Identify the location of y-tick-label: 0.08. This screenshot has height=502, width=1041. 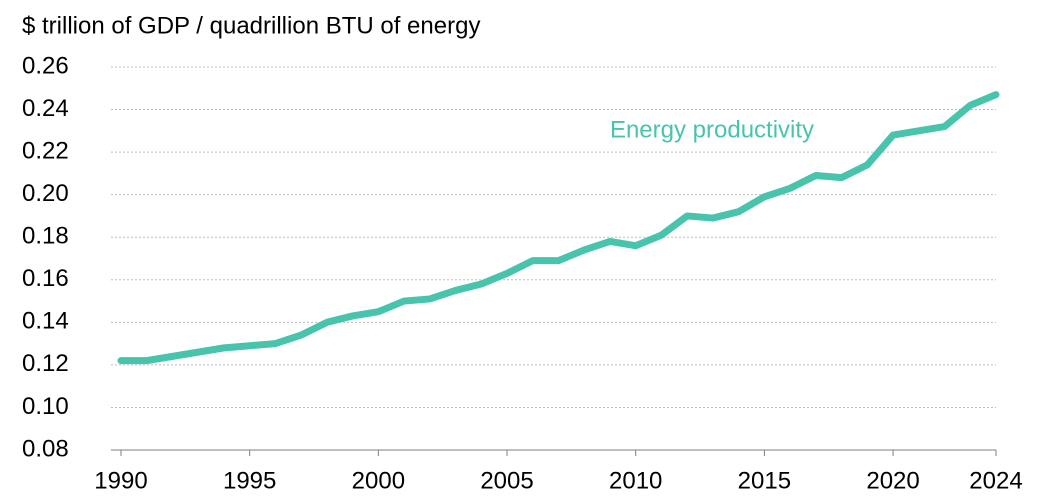
(45, 448).